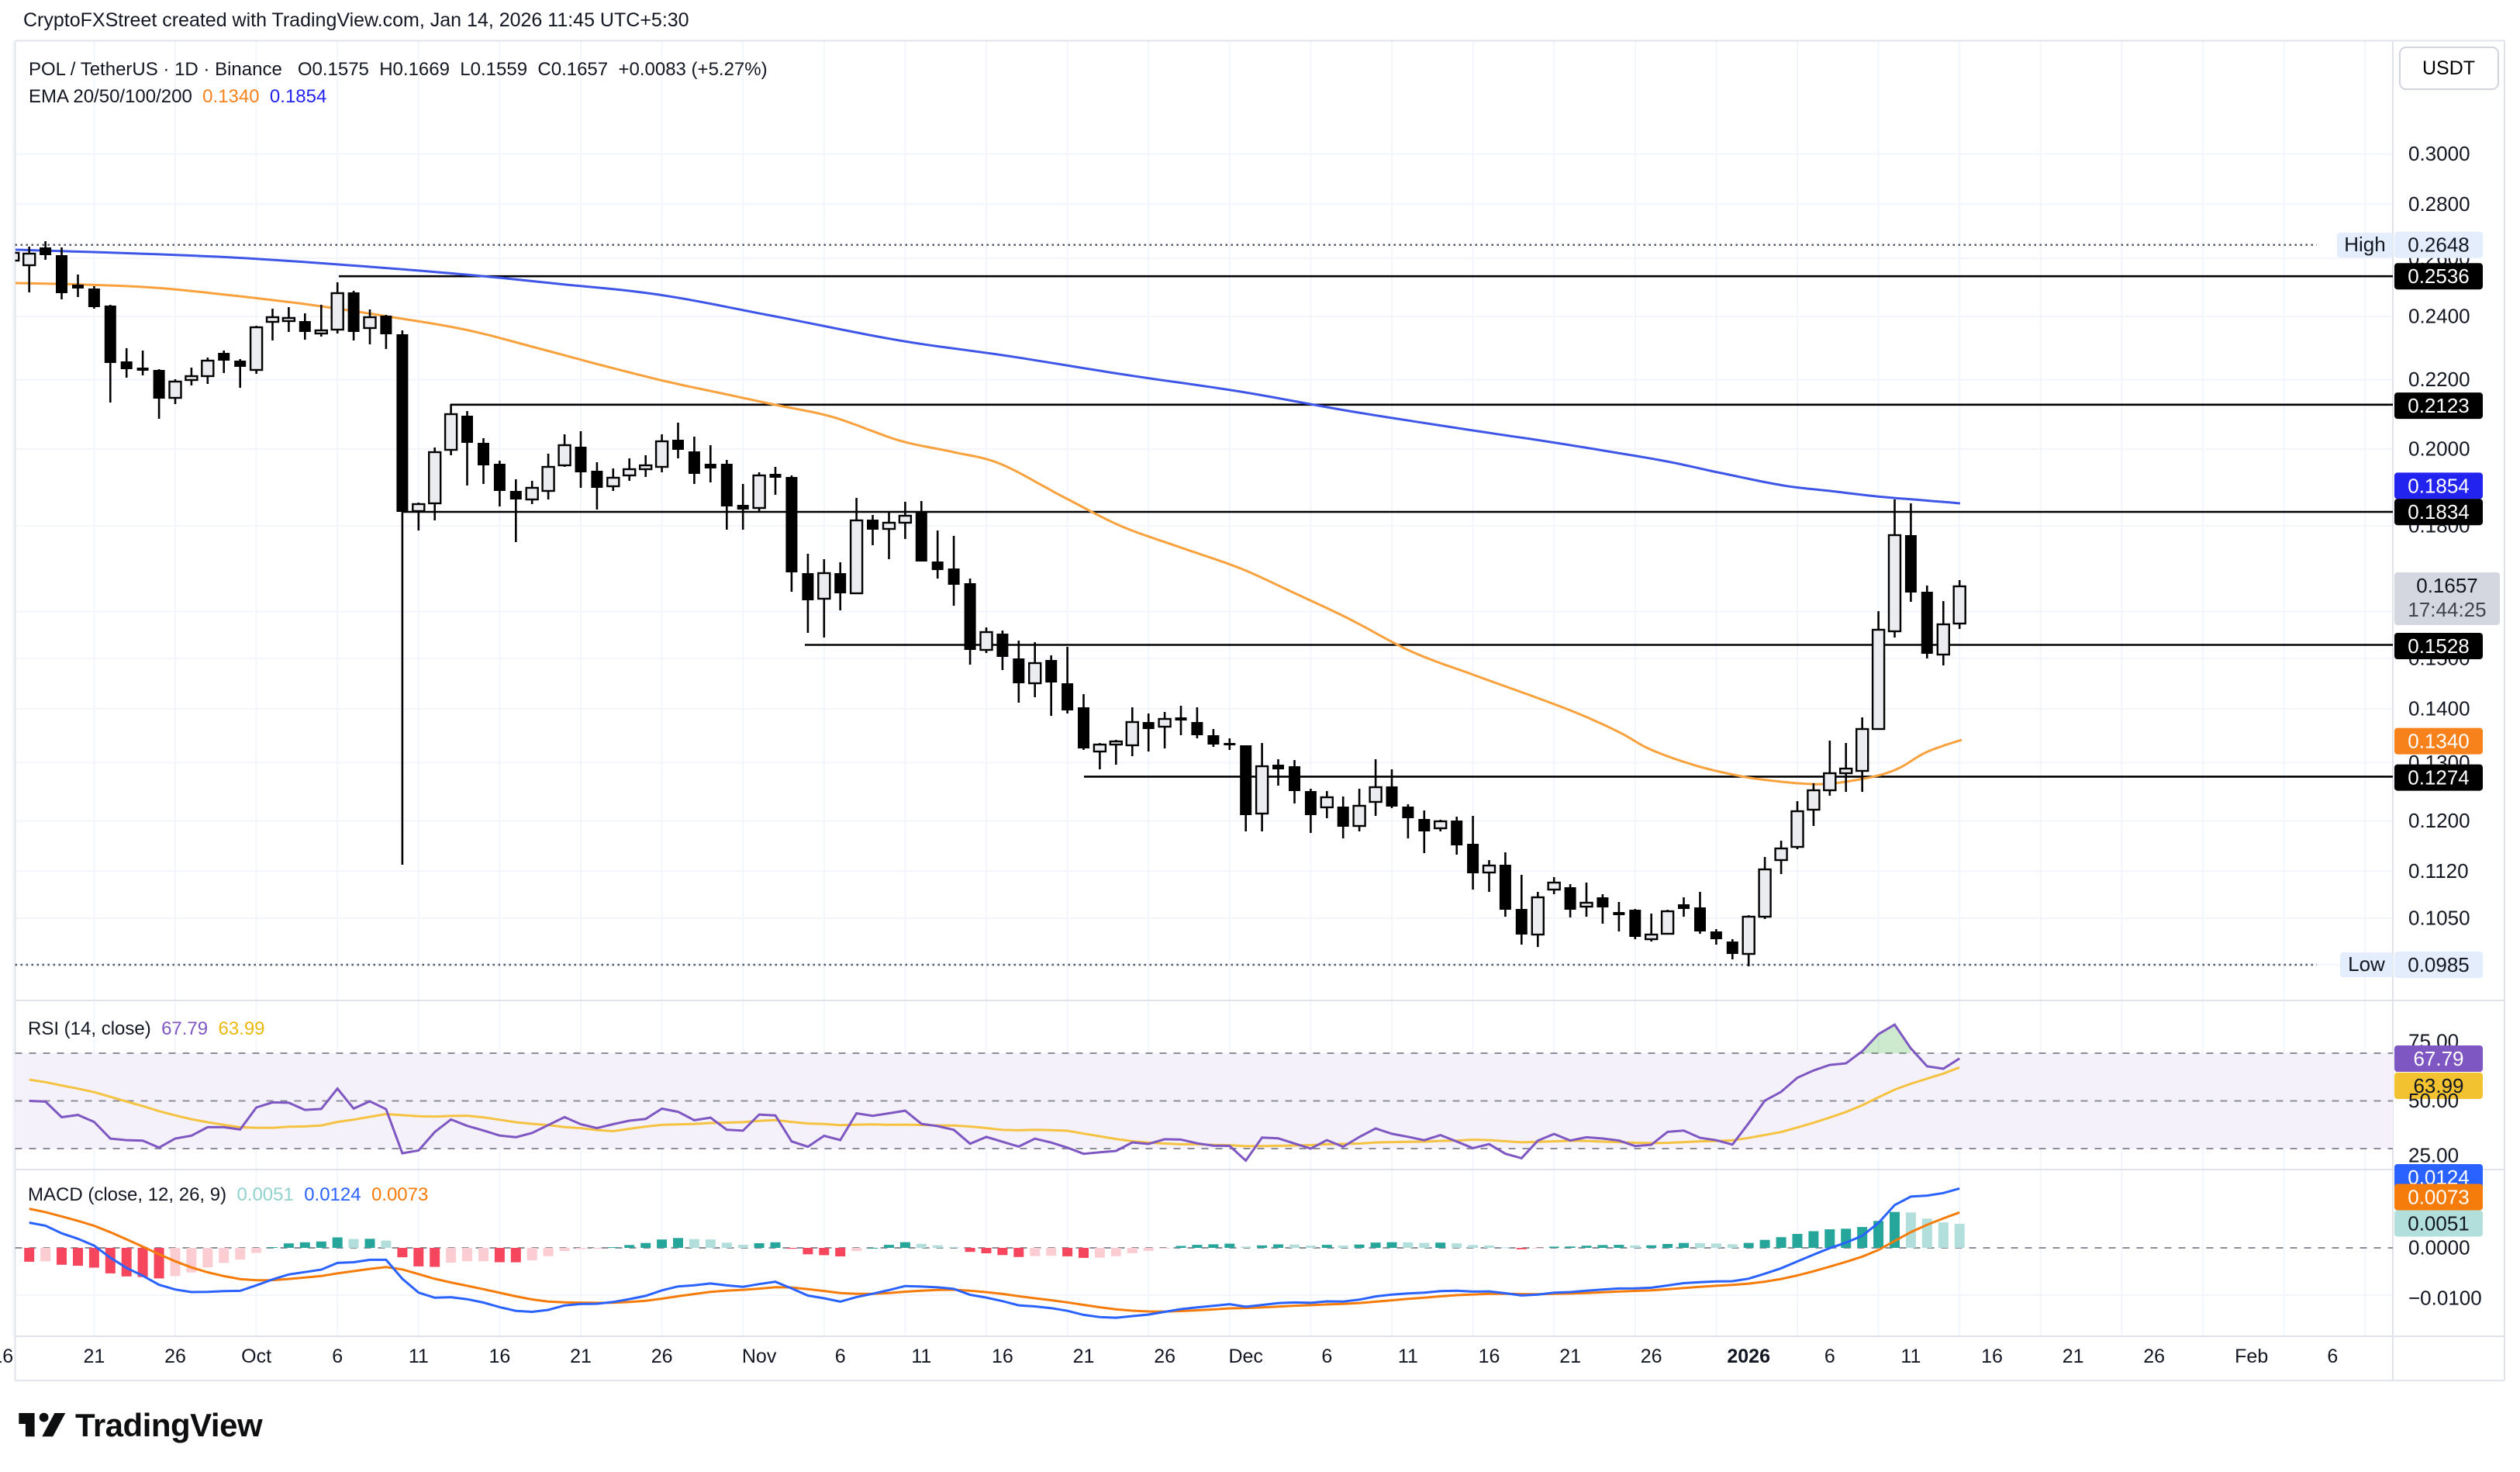  What do you see at coordinates (2439, 276) in the screenshot?
I see `svg-text: 0.2536` at bounding box center [2439, 276].